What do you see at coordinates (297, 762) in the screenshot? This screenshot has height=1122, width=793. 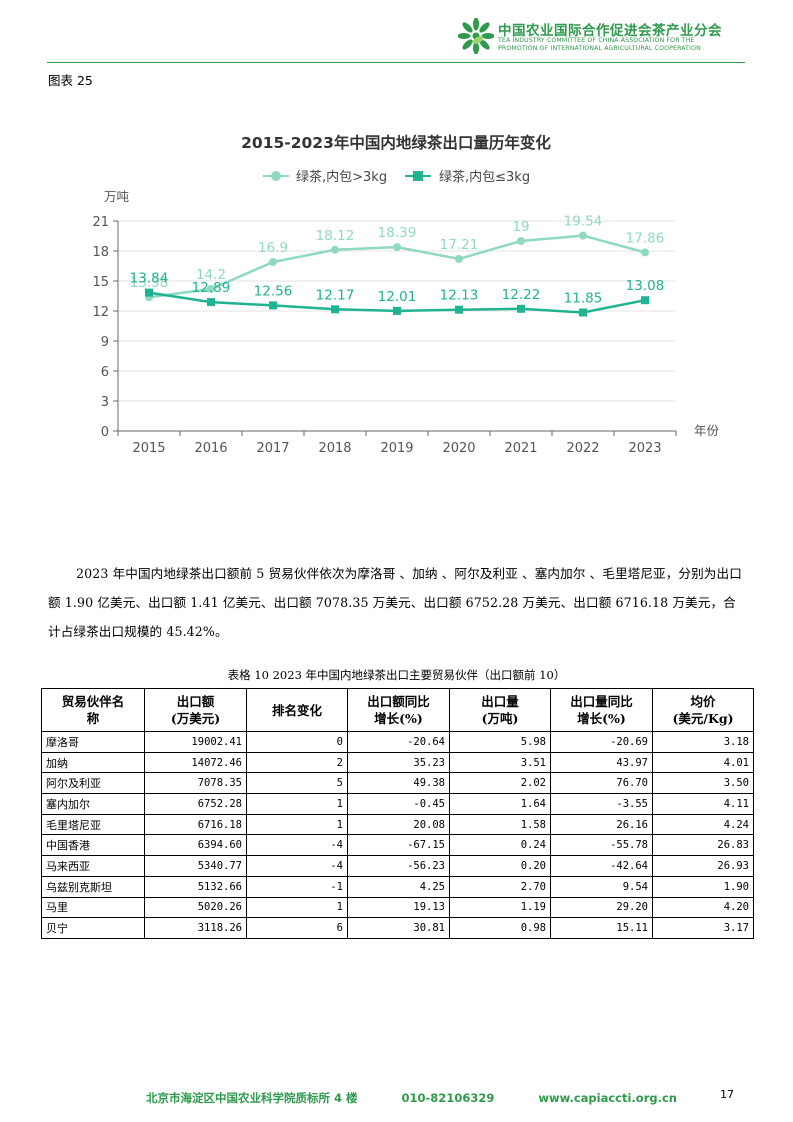 I see `table-cell: 2` at bounding box center [297, 762].